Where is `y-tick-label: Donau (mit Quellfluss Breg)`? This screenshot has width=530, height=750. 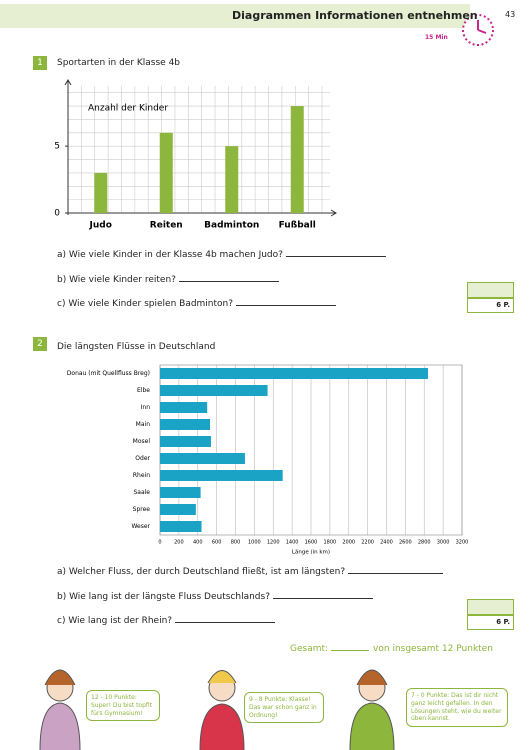 y-tick-label: Donau (mit Quellfluss Breg) is located at coordinates (108, 373).